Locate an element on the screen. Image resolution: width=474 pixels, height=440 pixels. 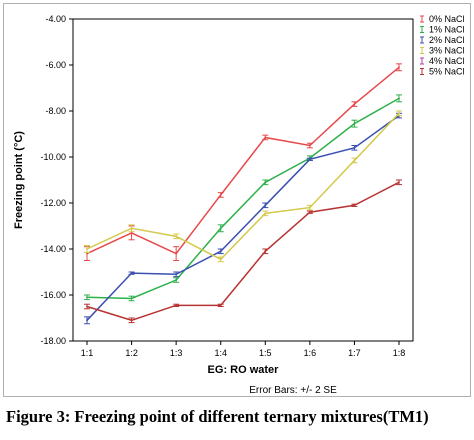
legend-item: 2% NaCl is located at coordinates (442, 40).